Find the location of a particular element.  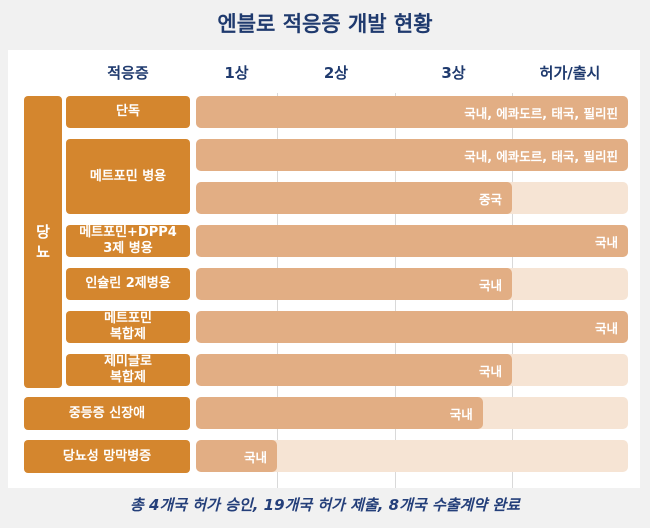

progress-bar: 중국 is located at coordinates (354, 198).